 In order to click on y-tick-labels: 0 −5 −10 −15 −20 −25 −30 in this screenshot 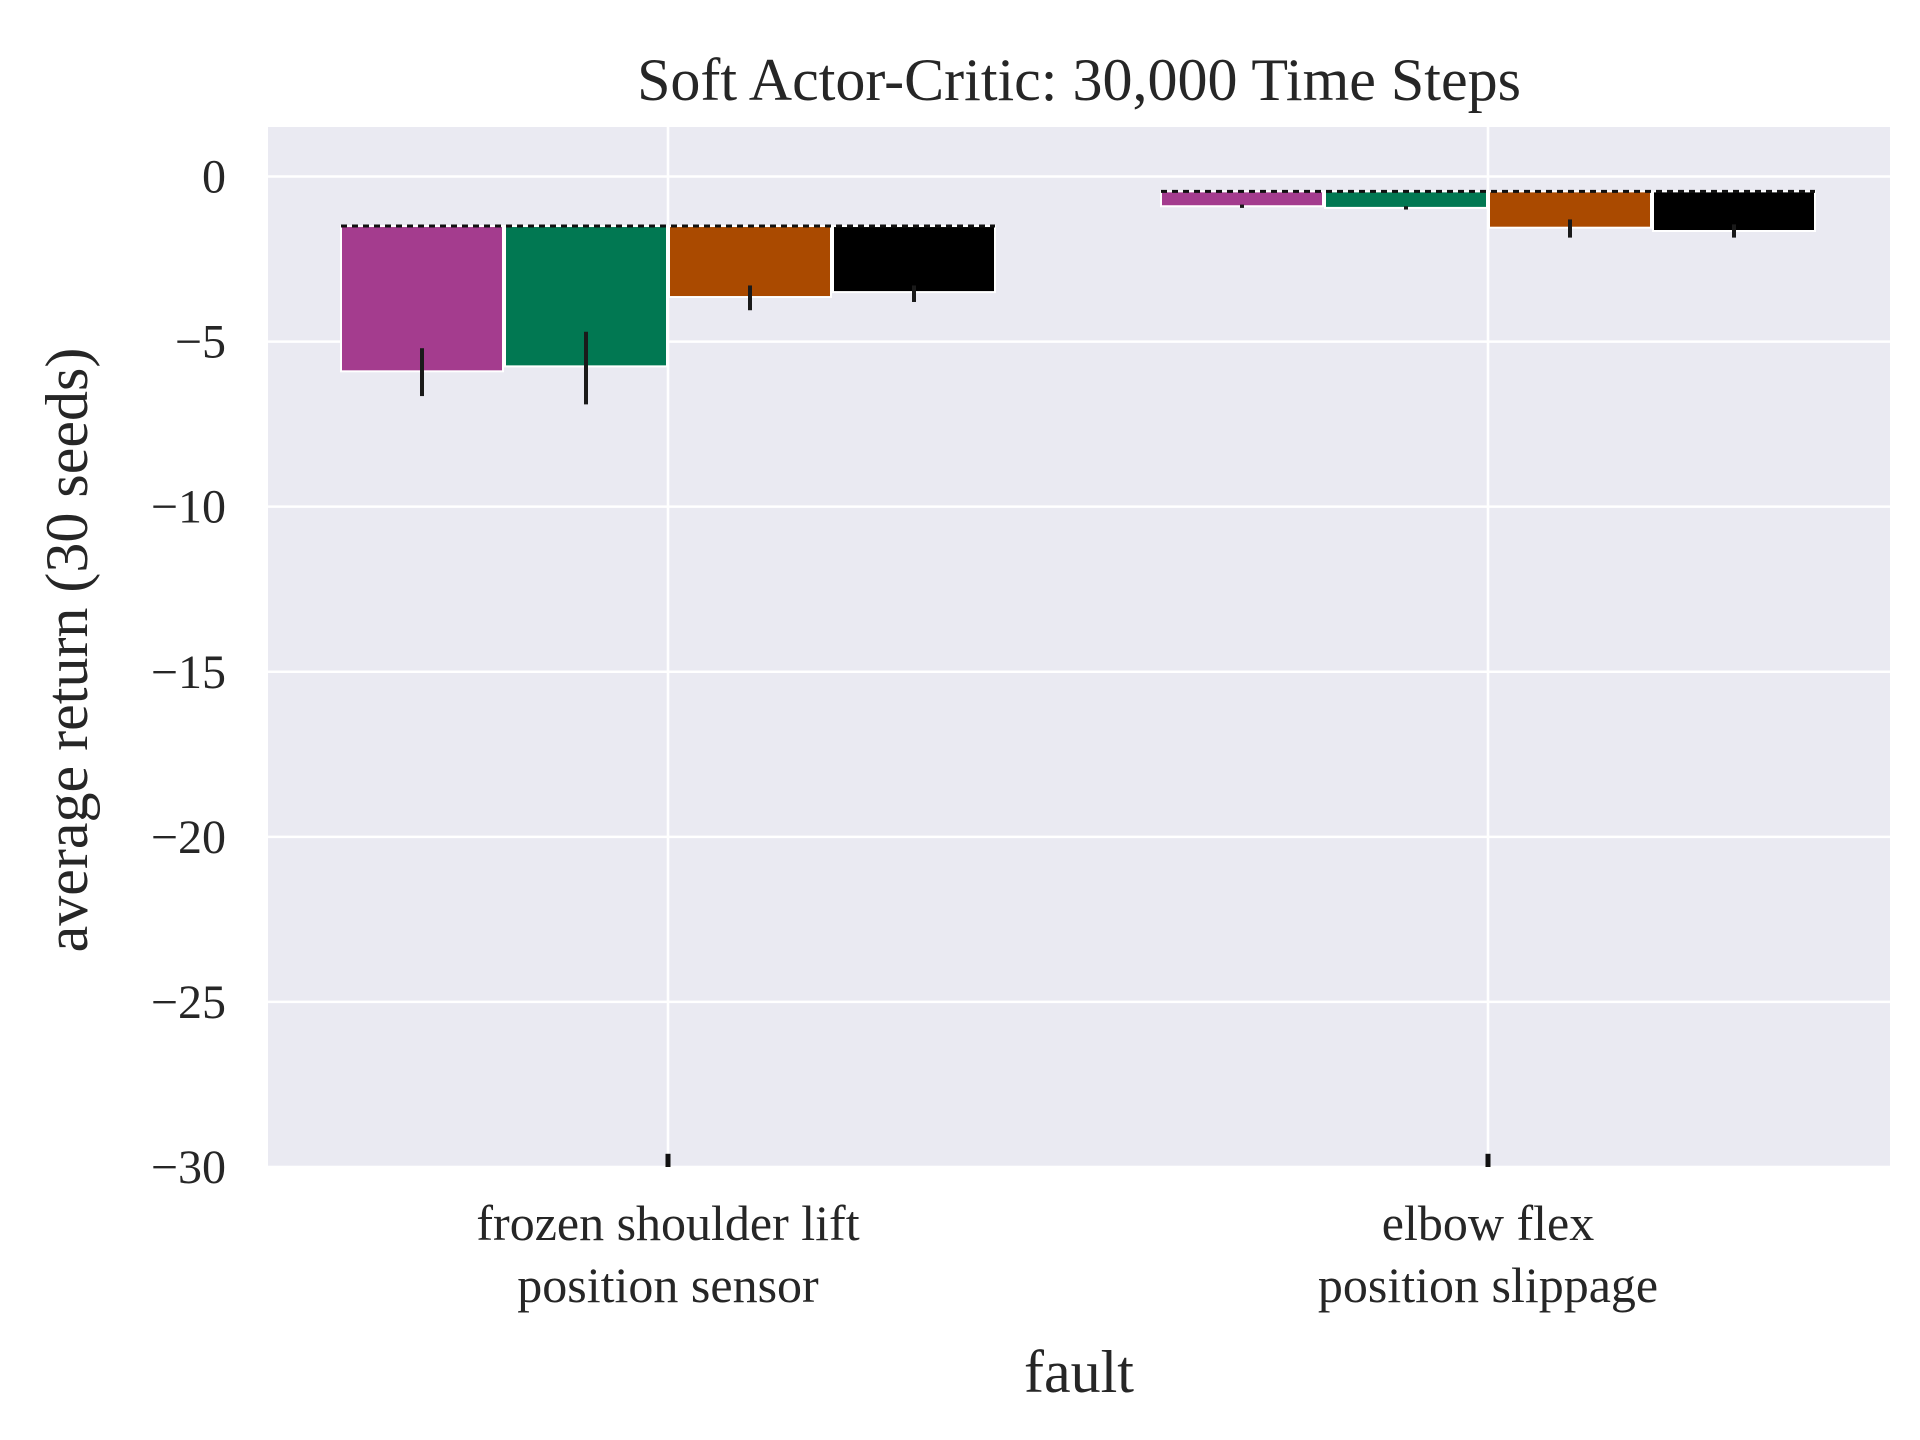, I will do `click(188, 672)`.